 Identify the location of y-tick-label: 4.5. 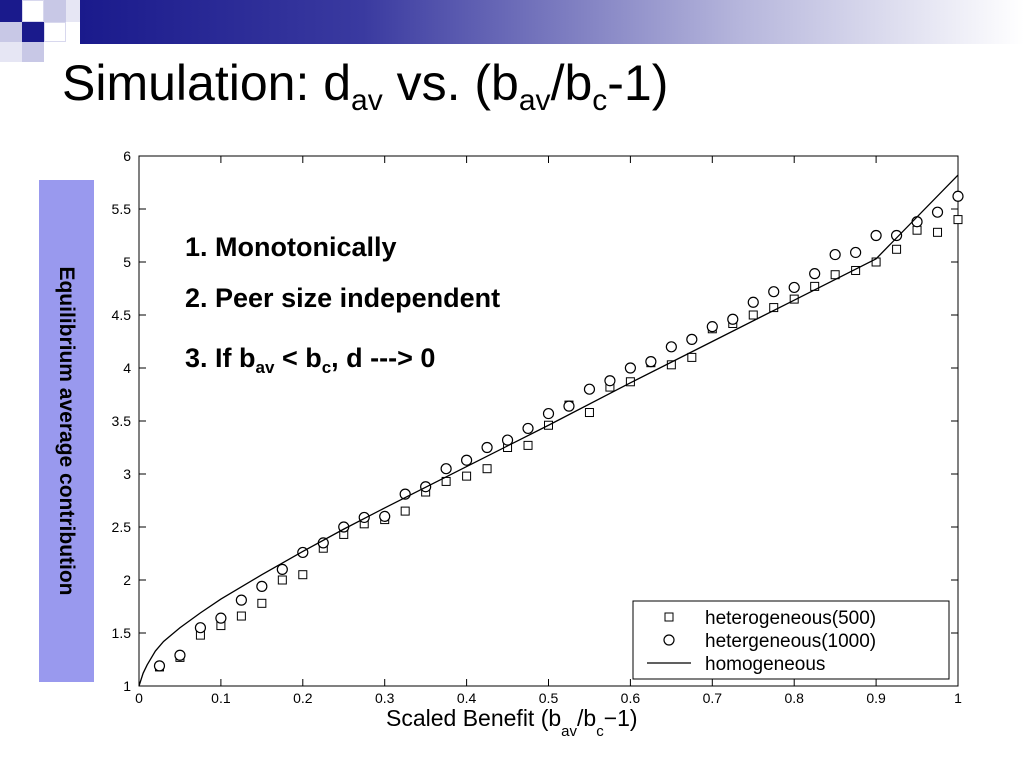
(122, 315).